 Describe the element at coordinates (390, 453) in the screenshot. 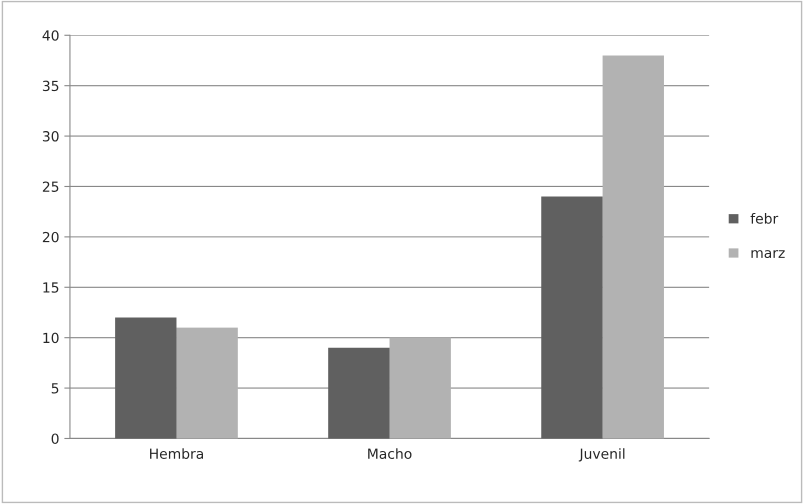

I see `x-tick-label: Macho` at that location.